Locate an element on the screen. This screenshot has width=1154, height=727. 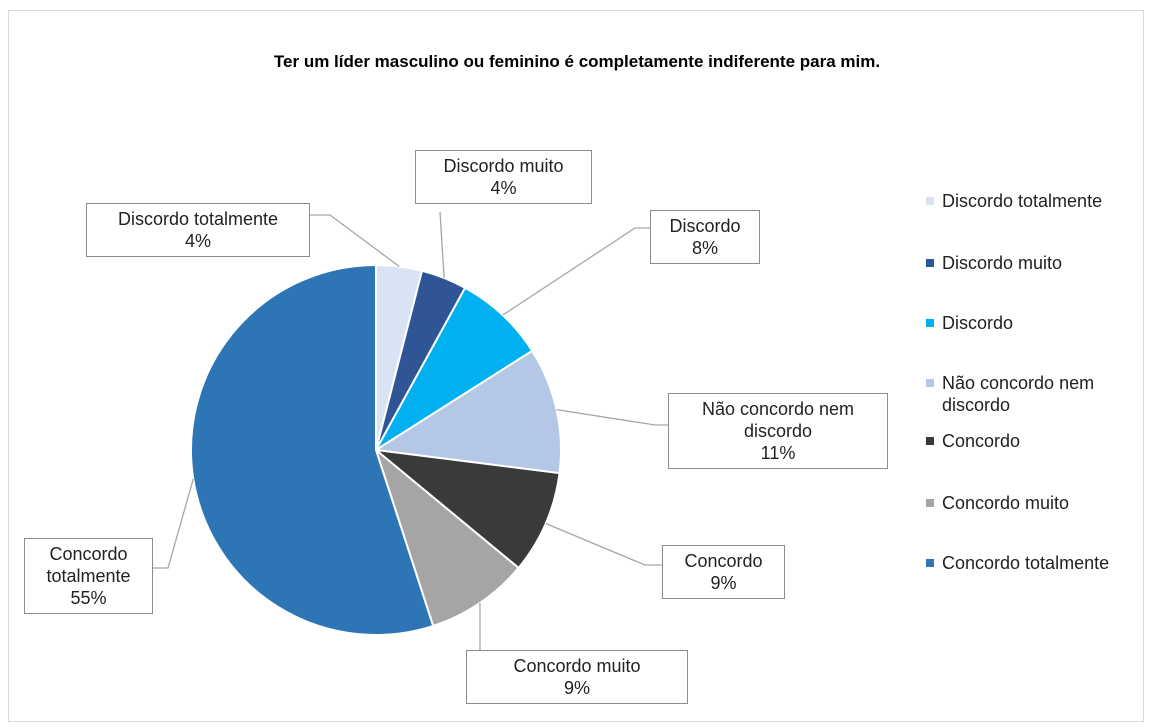
legend-entry: Discordo is located at coordinates (978, 323).